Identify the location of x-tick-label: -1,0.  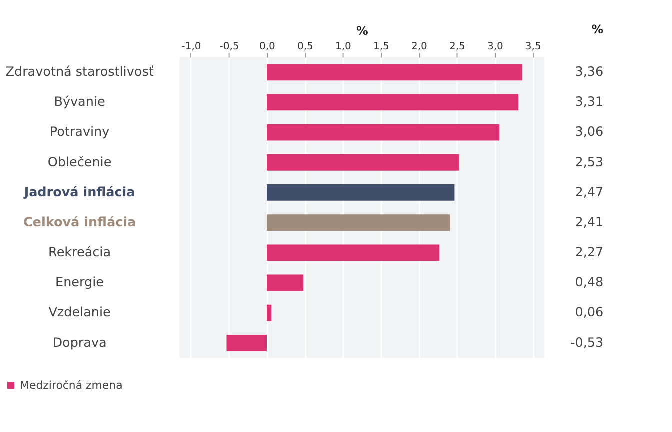
(192, 47).